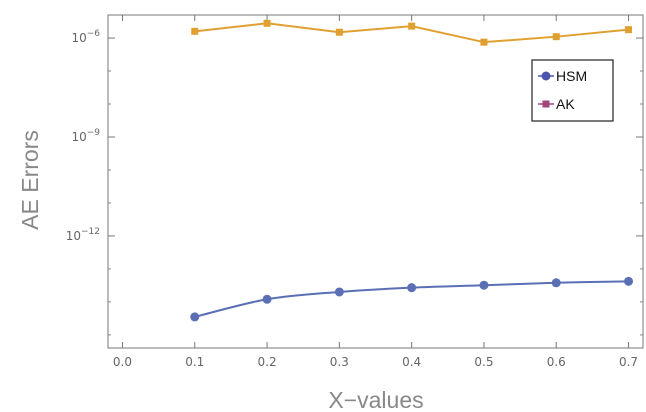  I want to click on legend-box, so click(572, 90).